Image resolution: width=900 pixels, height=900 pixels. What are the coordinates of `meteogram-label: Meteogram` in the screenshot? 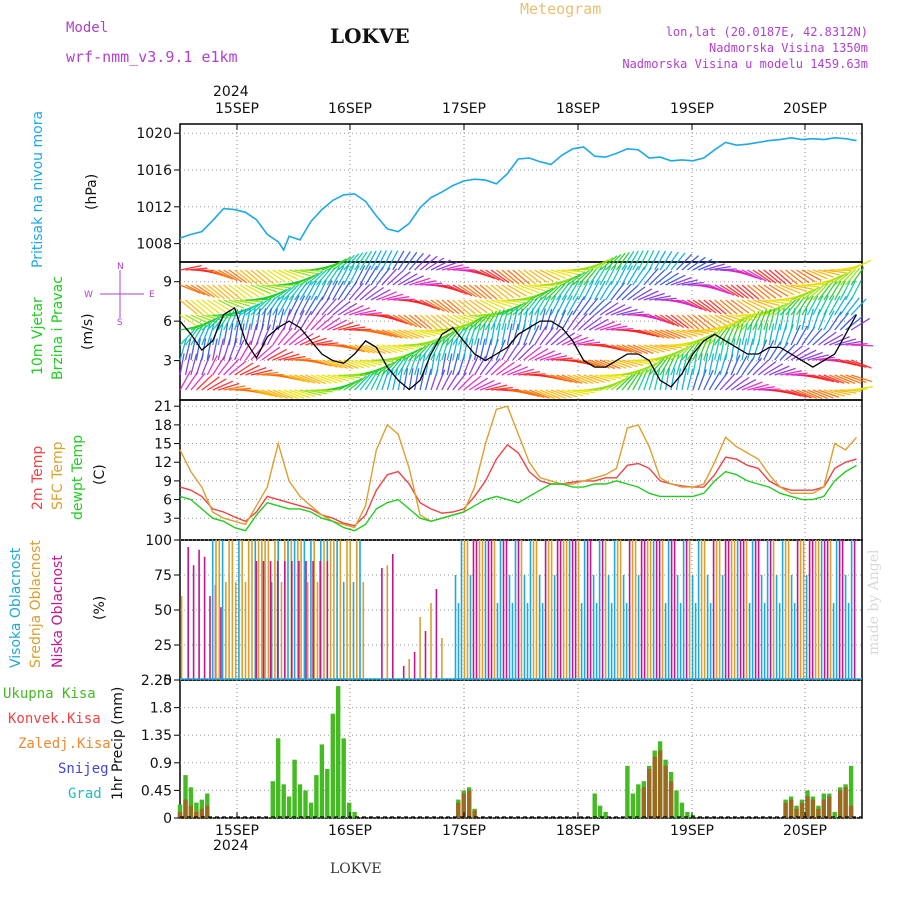 It's located at (561, 9).